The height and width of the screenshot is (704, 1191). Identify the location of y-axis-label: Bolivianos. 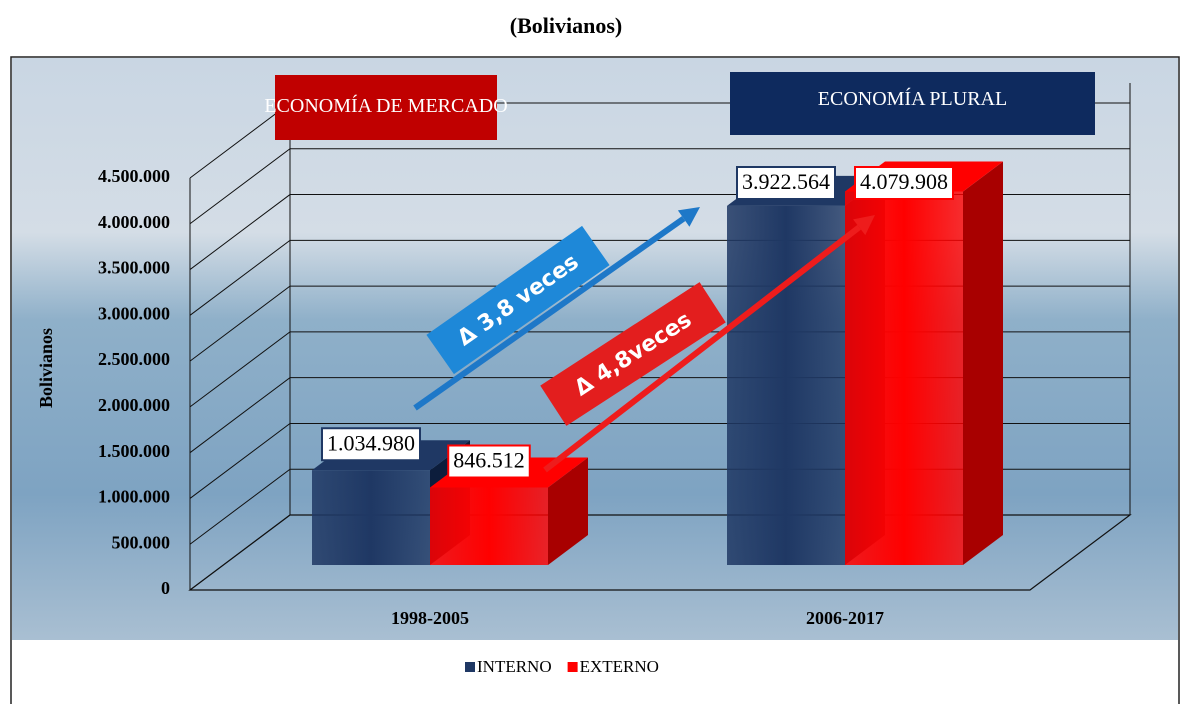
(46, 368).